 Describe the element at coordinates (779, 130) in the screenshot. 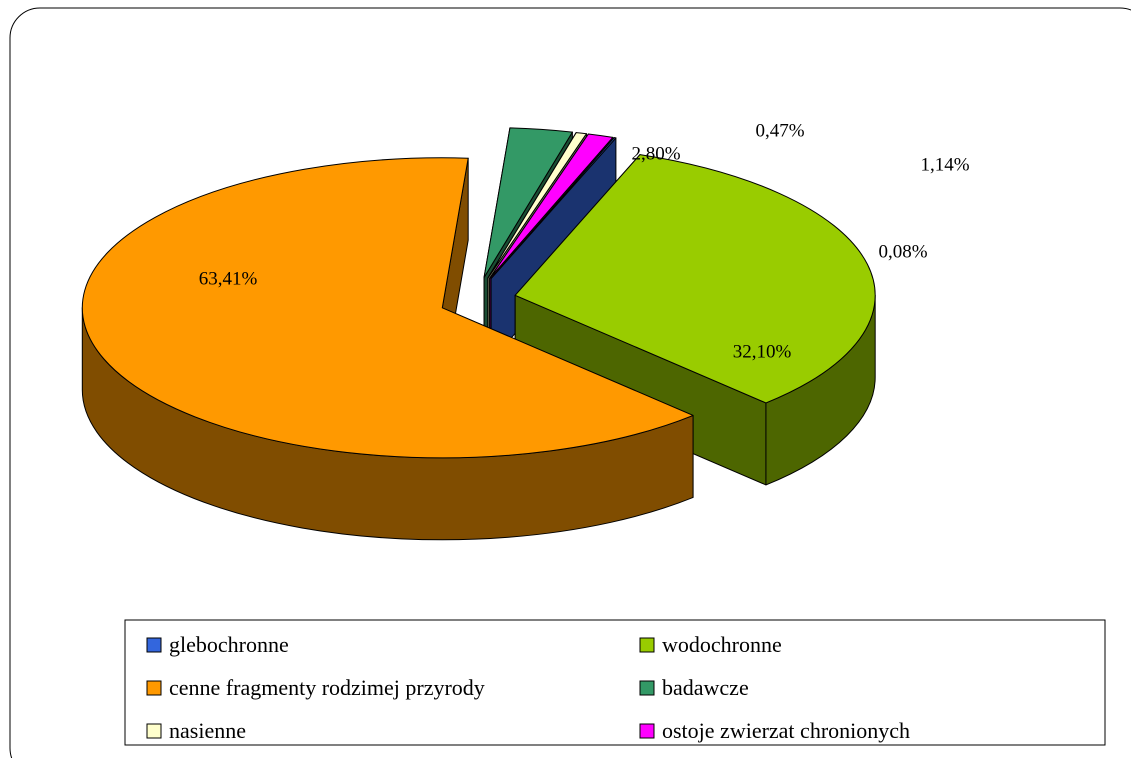

I see `data-label: 0,47%` at that location.